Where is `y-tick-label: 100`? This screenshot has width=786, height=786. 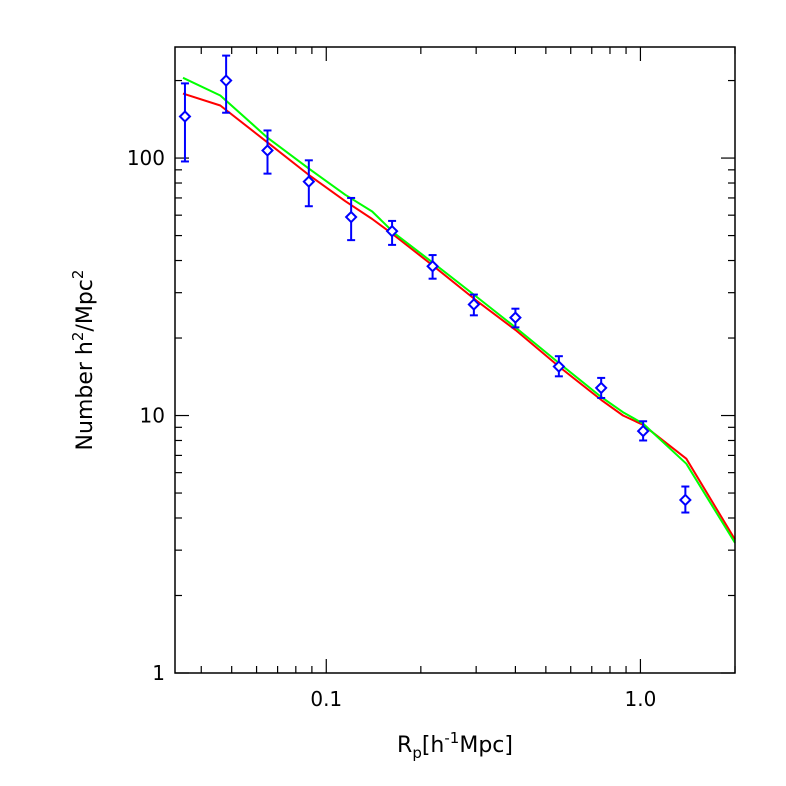
y-tick-label: 100 is located at coordinates (146, 158).